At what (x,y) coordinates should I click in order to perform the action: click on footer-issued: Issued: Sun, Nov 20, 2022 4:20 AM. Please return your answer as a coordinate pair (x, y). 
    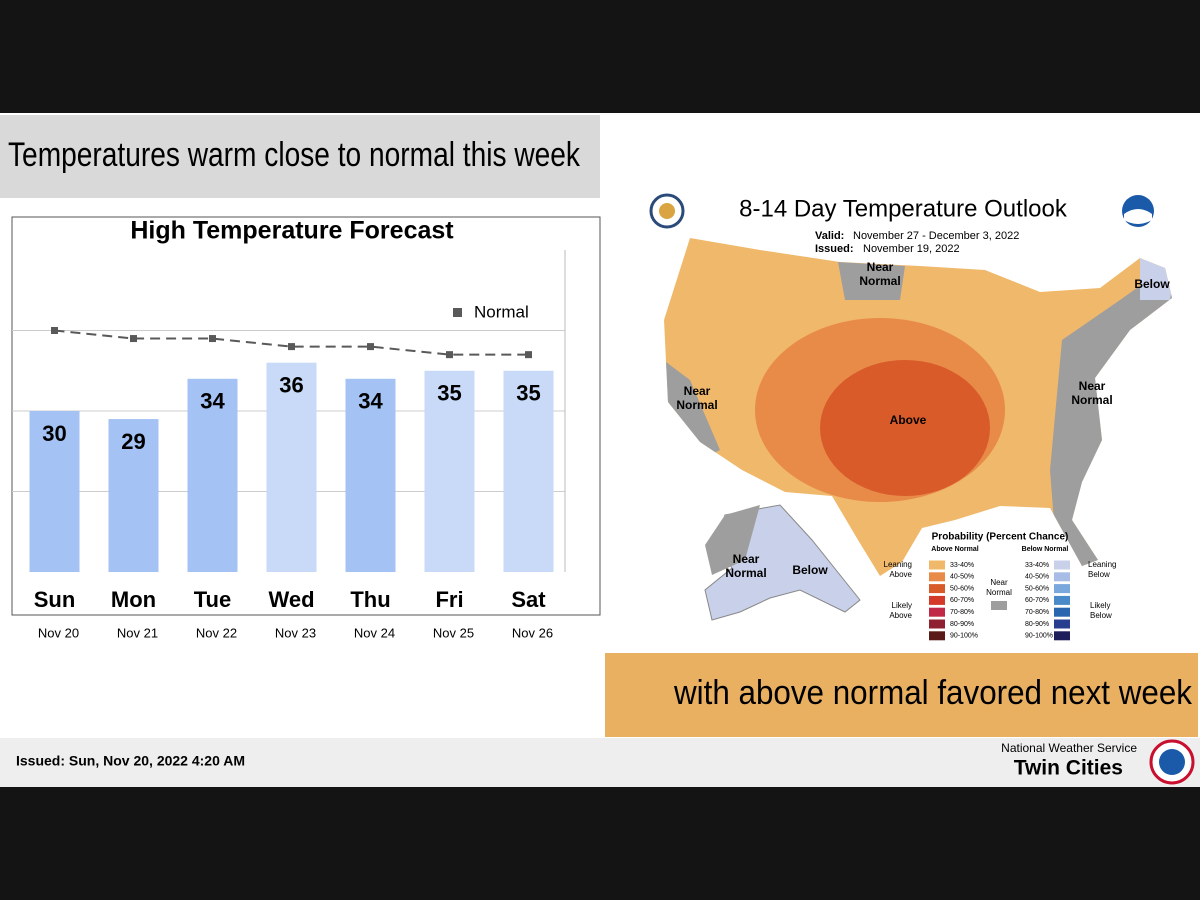
    Looking at the image, I should click on (130, 761).